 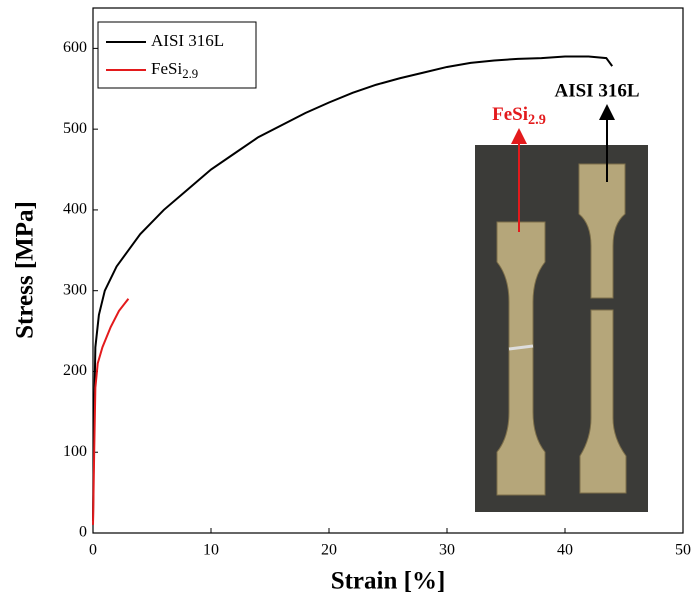 I want to click on y-tick-label: 0, so click(x=83, y=532).